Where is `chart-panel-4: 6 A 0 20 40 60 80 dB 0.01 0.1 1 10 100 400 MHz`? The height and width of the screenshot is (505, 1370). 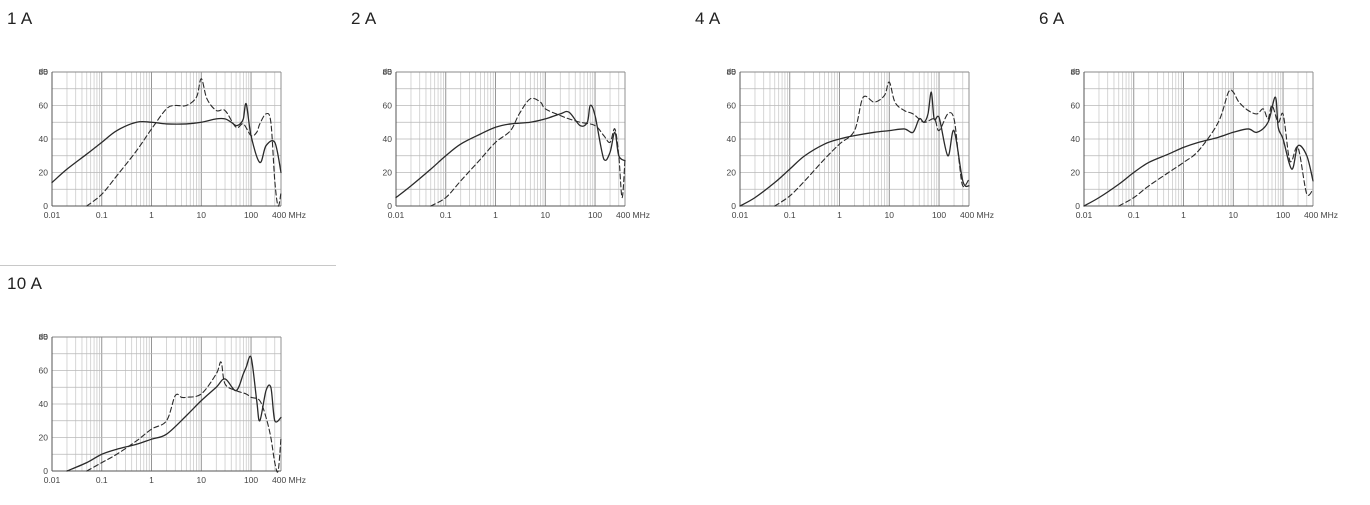 chart-panel-4: 6 A 0 20 40 60 80 dB 0.01 0.1 1 10 100 400 MHz is located at coordinates (1200, 120).